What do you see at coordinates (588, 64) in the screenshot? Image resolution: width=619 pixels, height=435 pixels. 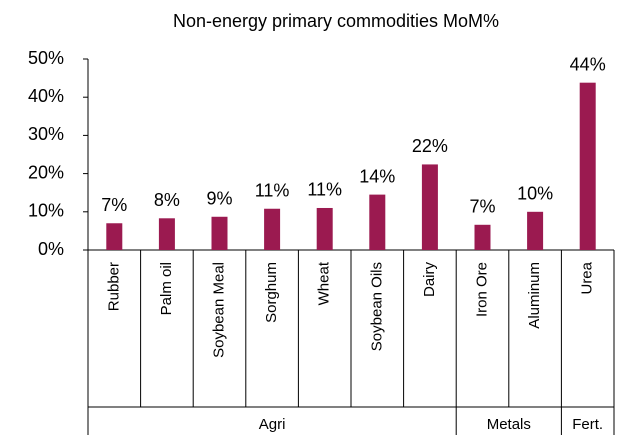 I see `value-label: 44%` at bounding box center [588, 64].